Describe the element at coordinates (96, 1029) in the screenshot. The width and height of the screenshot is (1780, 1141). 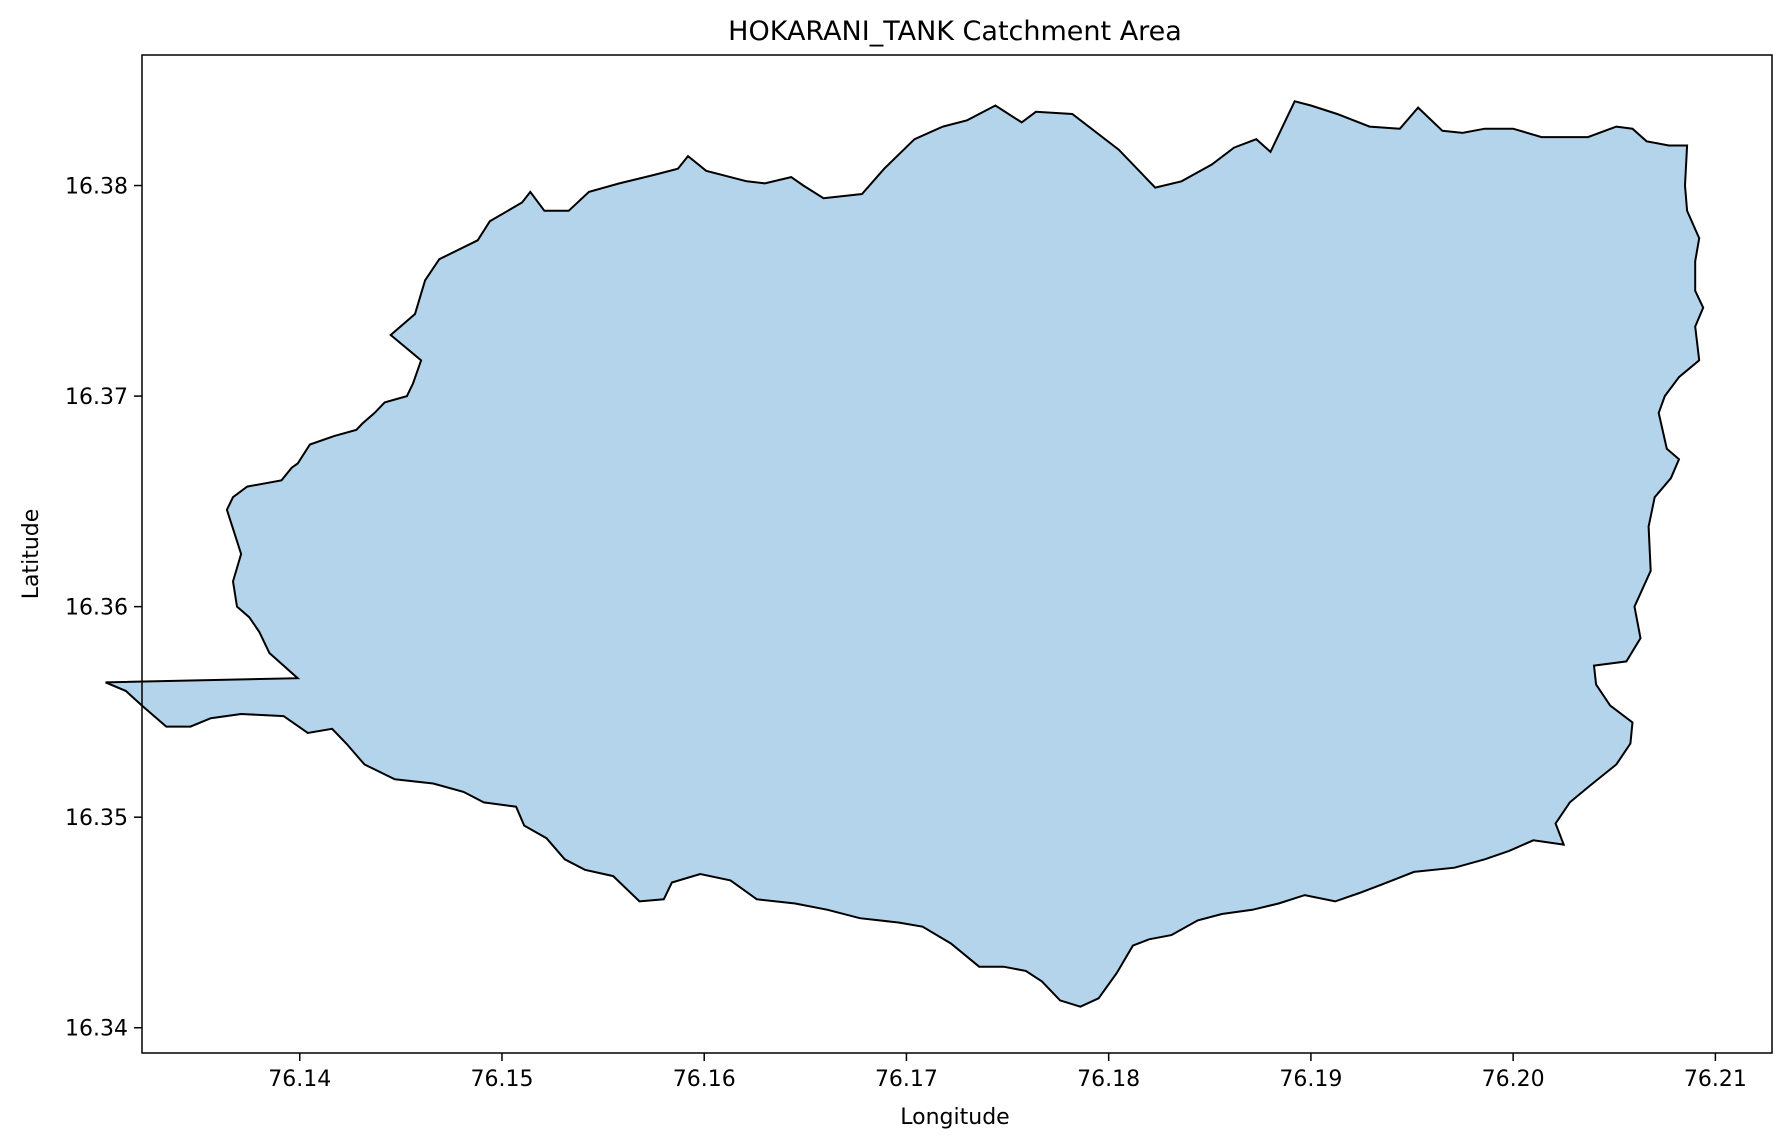
I see `y-tick-label: 16.34` at that location.